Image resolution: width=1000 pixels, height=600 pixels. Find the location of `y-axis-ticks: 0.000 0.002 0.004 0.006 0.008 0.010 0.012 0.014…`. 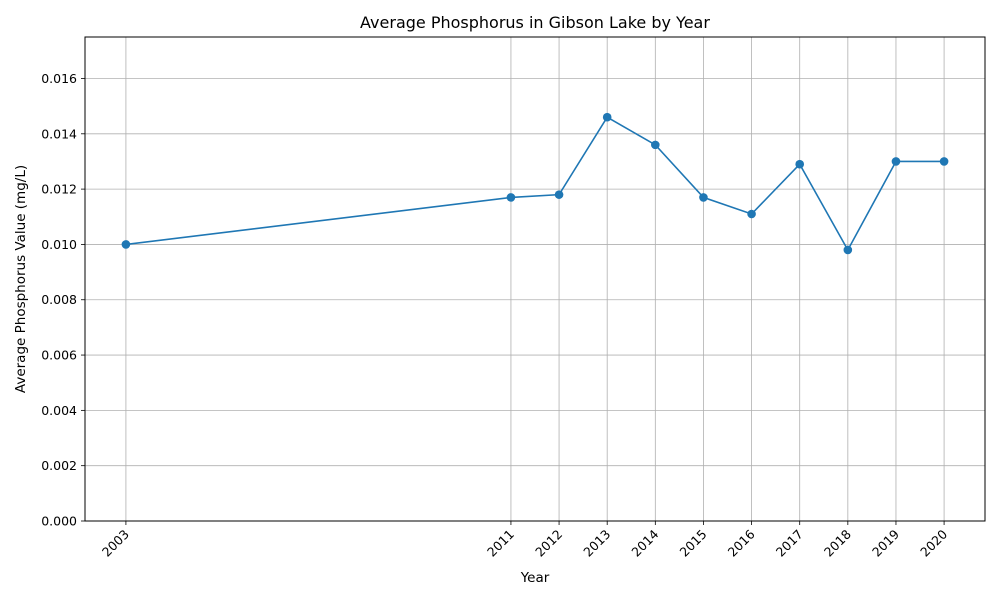

y-axis-ticks: 0.000 0.002 0.004 0.006 0.008 0.010 0.012 0.014… is located at coordinates (63, 300).